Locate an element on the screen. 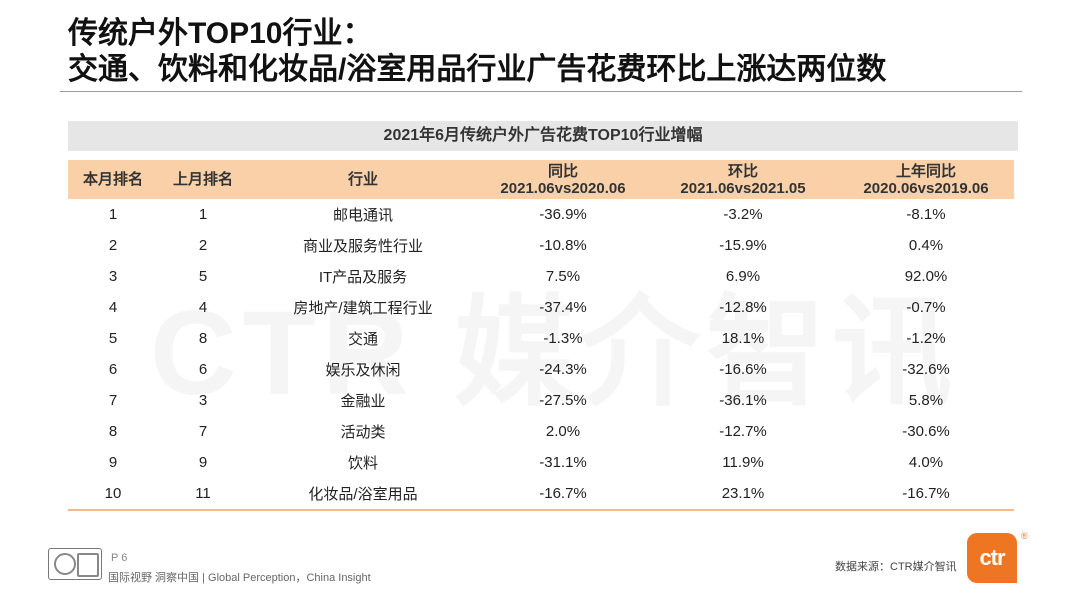 The image size is (1080, 608). cell-prev-yoy: -1.2% is located at coordinates (926, 338).